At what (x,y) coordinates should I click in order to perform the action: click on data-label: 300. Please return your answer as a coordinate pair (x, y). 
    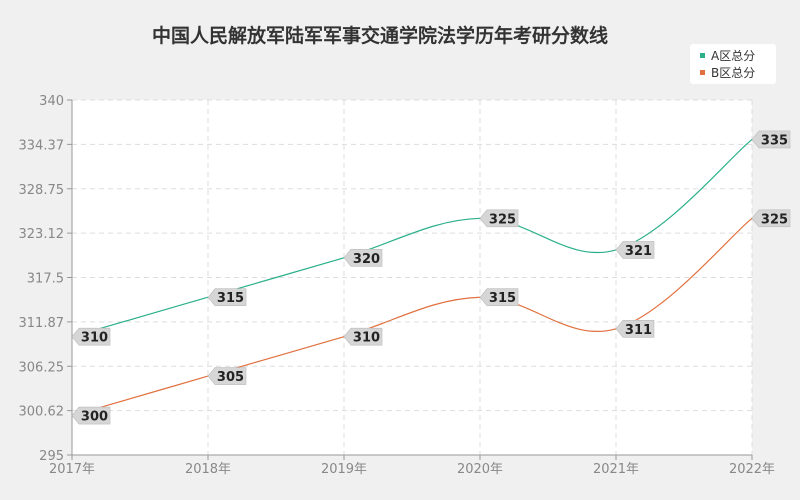
    Looking at the image, I should click on (91, 415).